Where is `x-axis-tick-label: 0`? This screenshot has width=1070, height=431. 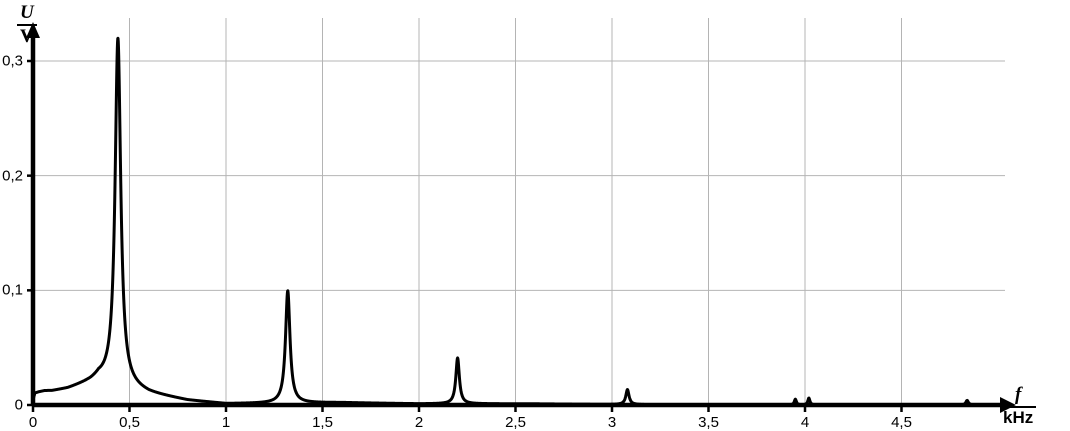
x-axis-tick-label: 0 is located at coordinates (33, 422).